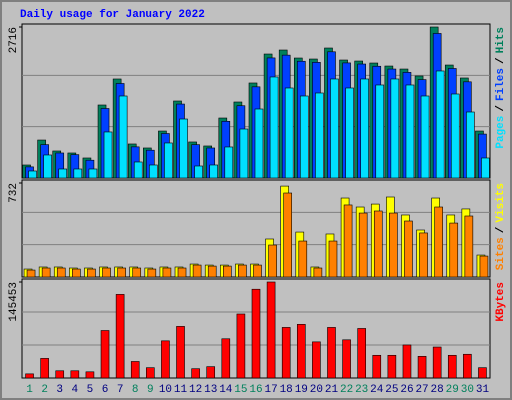 The height and width of the screenshot is (400, 512). What do you see at coordinates (391, 390) in the screenshot?
I see `x-tick-label: 25` at bounding box center [391, 390].